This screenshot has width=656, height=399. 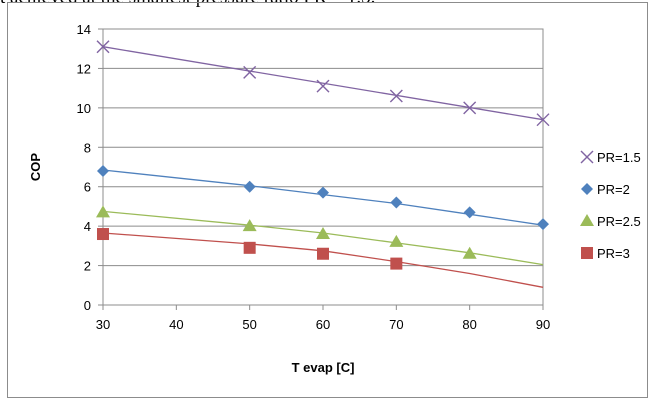 I want to click on x-tick-label-60: 60, so click(x=323, y=324).